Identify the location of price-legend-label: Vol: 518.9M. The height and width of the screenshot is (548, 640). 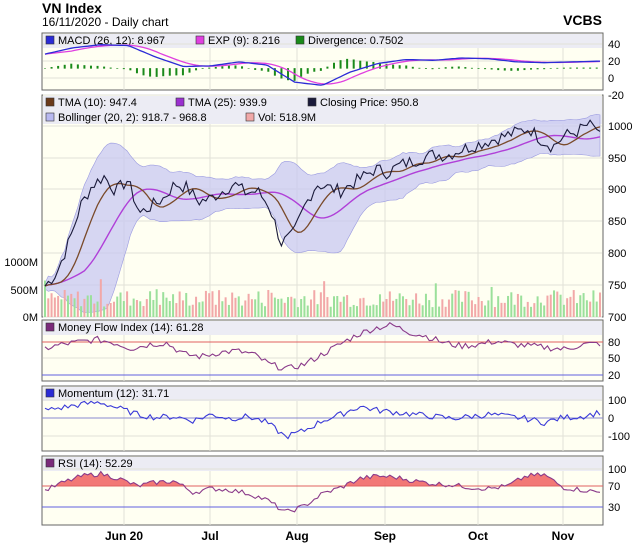
(287, 118).